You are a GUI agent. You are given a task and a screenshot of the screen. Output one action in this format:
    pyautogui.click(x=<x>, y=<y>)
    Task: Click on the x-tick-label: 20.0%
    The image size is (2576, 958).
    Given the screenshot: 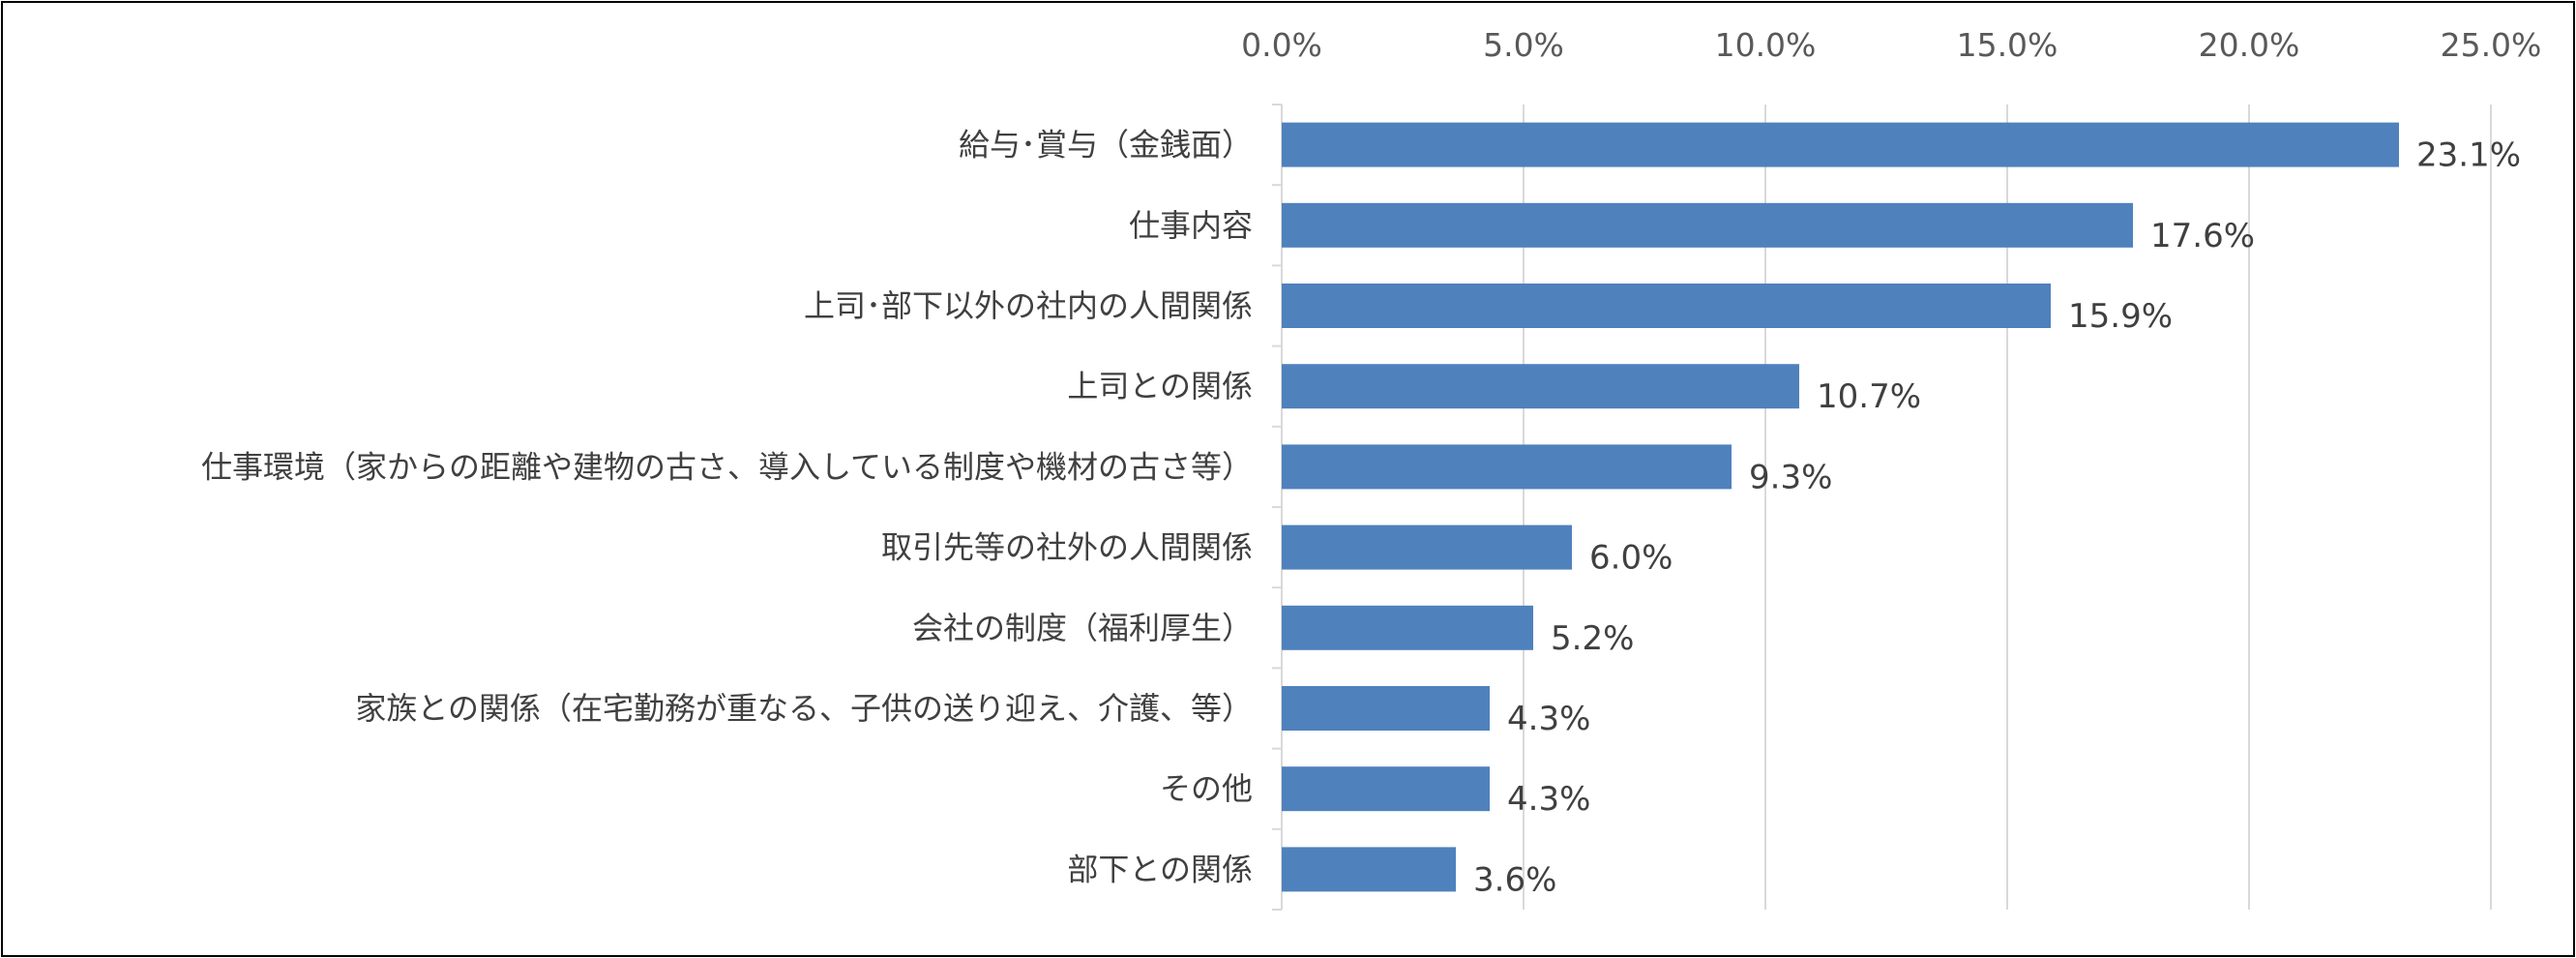 What is the action you would take?
    pyautogui.click(x=2249, y=45)
    